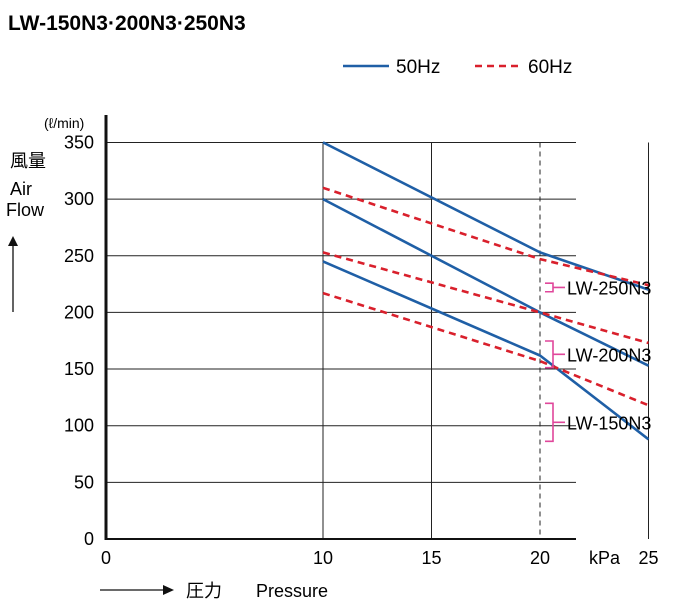  I want to click on y-axis-label-jp: 風量, so click(28, 161).